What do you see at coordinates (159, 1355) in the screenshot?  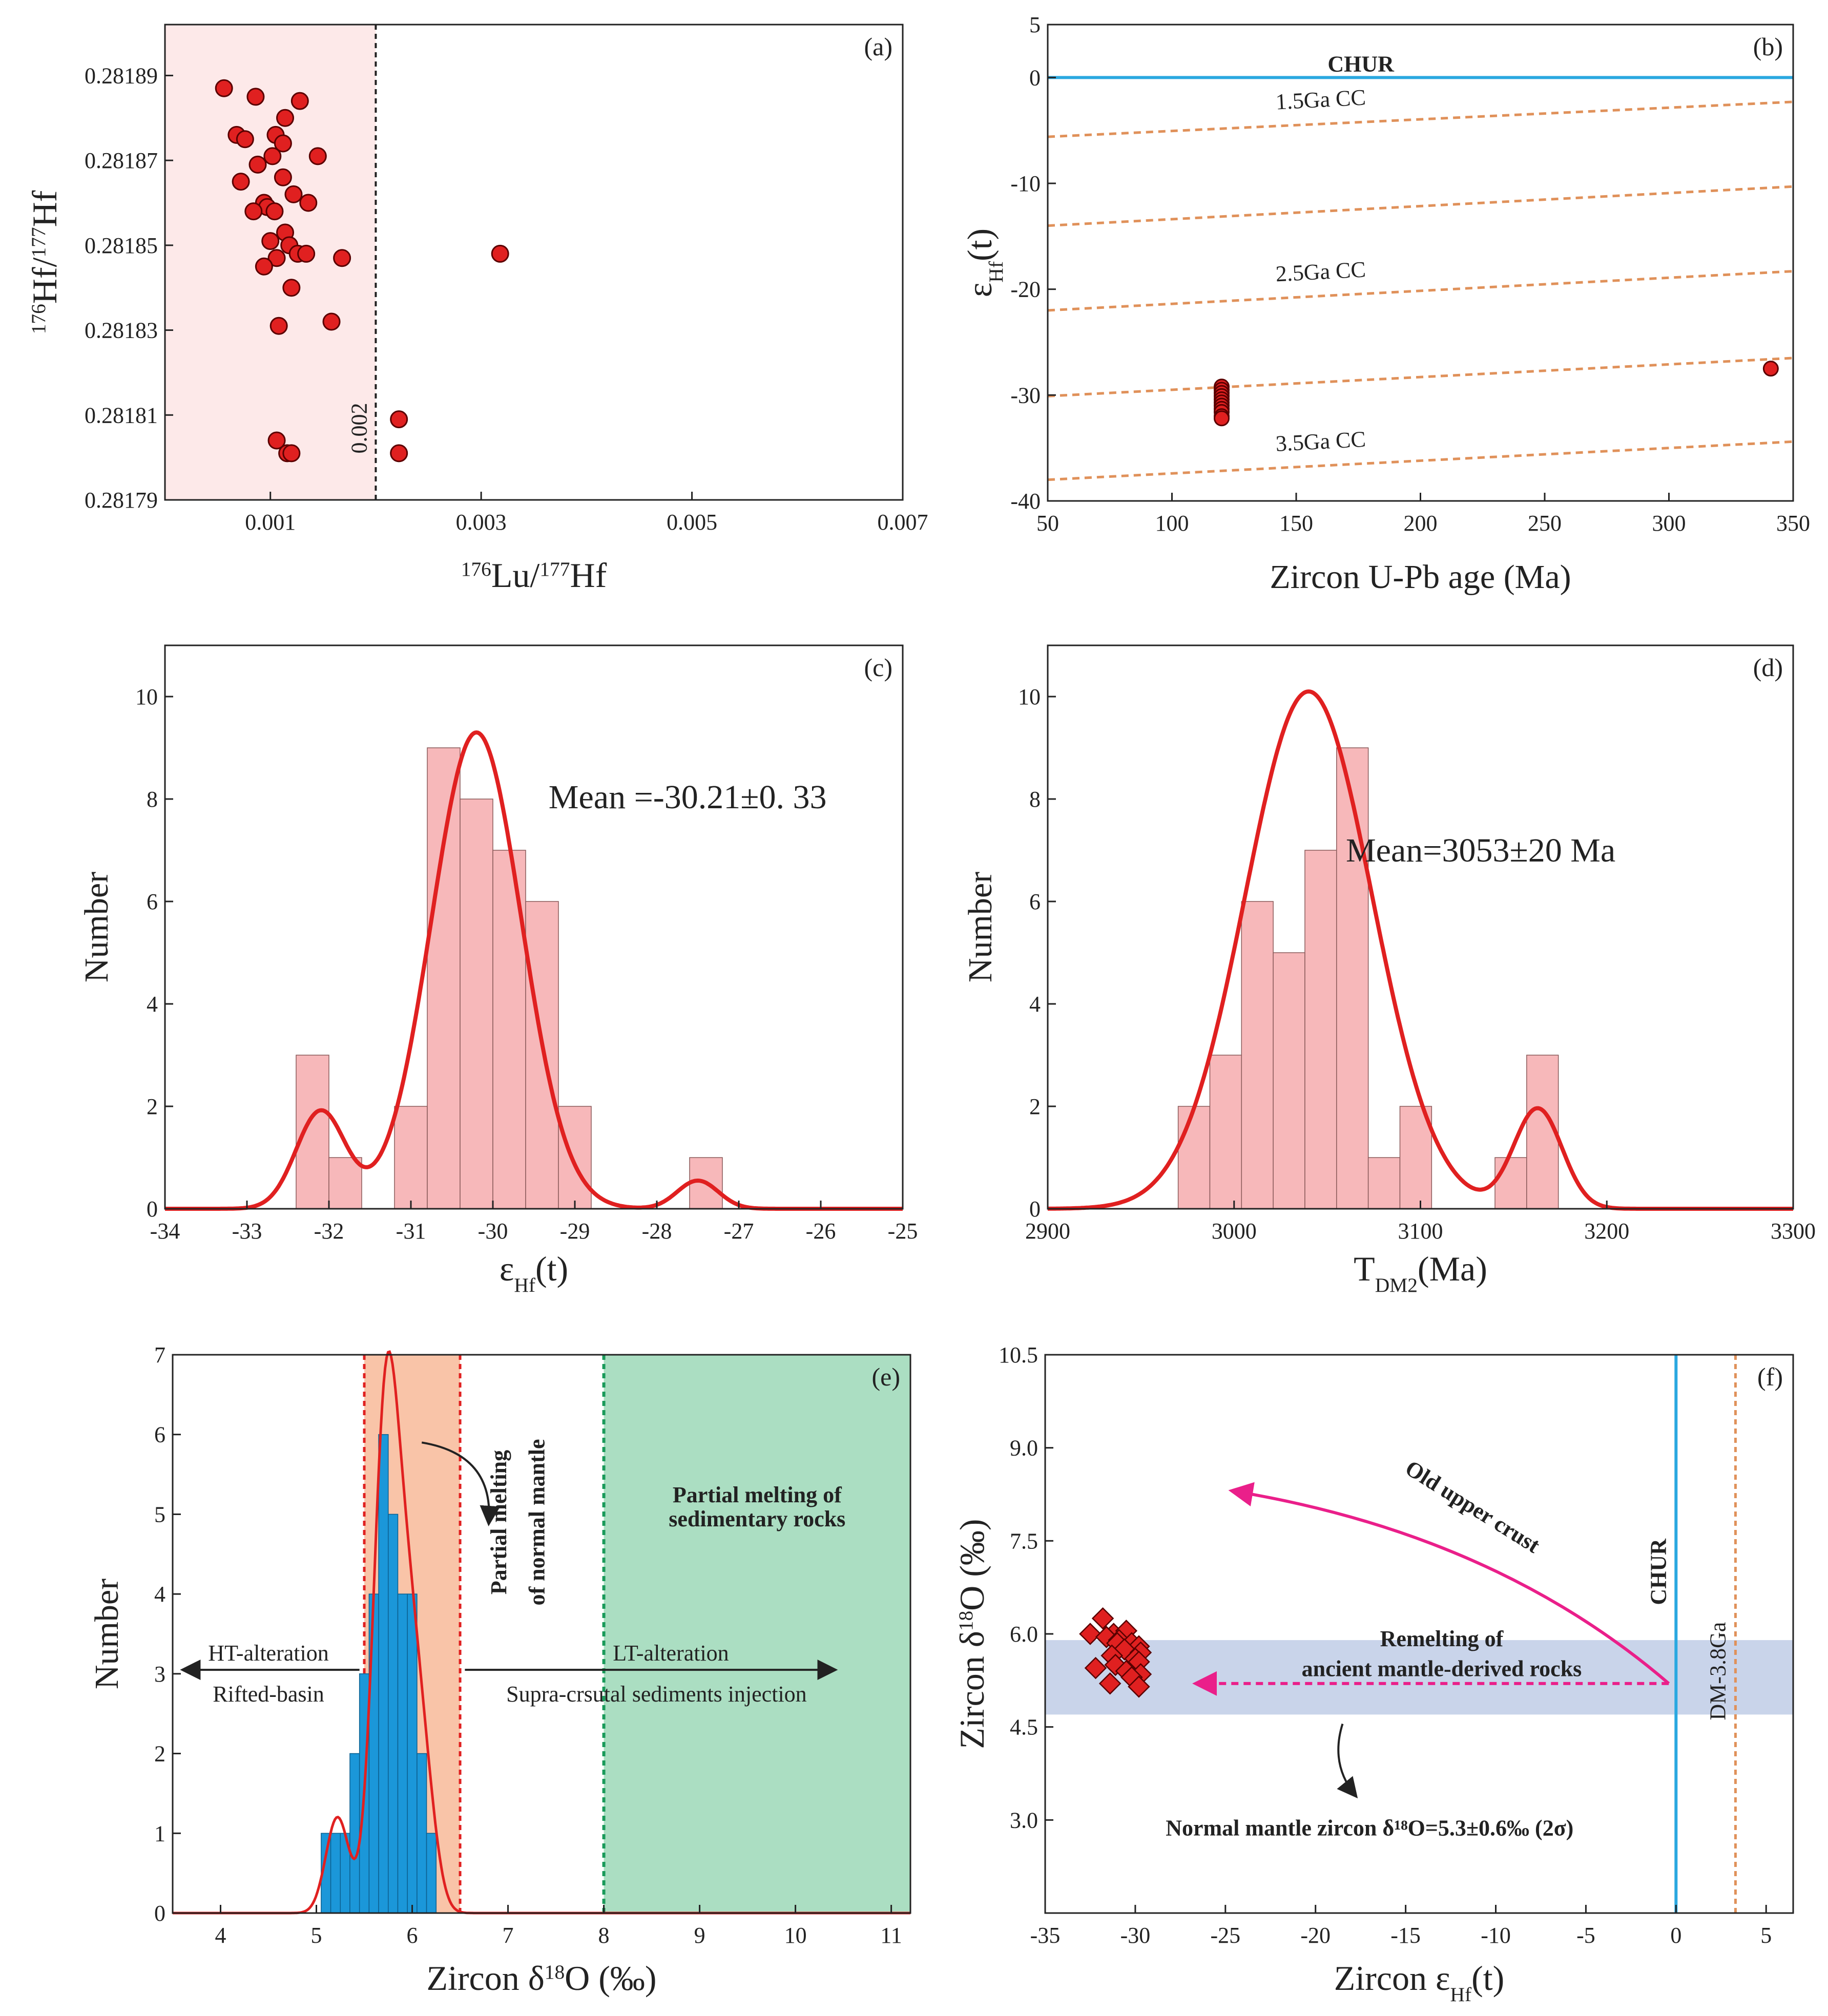 I see `y-tick-label: 7` at bounding box center [159, 1355].